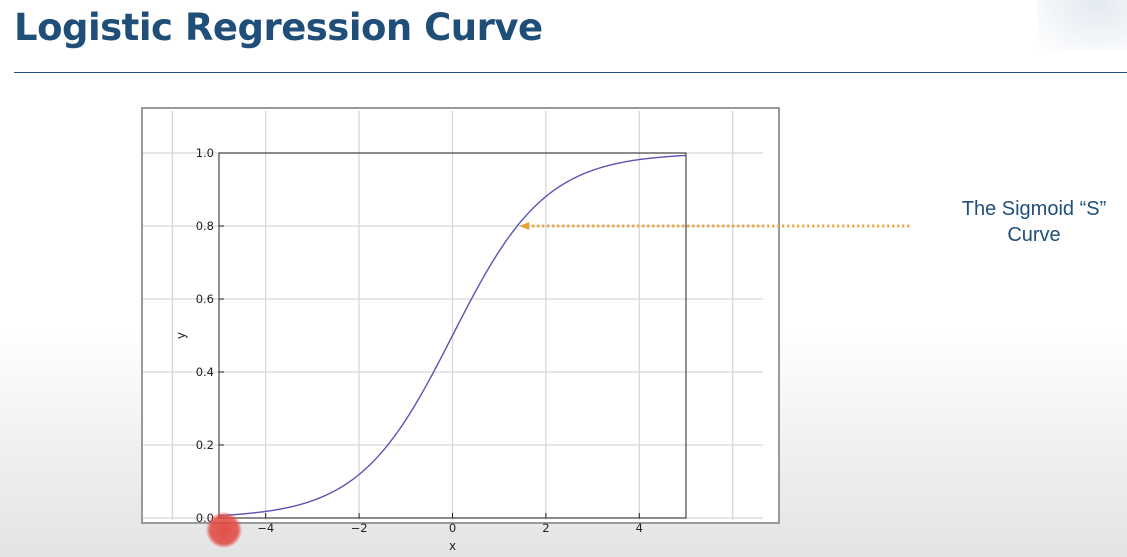 The width and height of the screenshot is (1127, 557). Describe the element at coordinates (639, 528) in the screenshot. I see `x-tick-label: 4` at that location.